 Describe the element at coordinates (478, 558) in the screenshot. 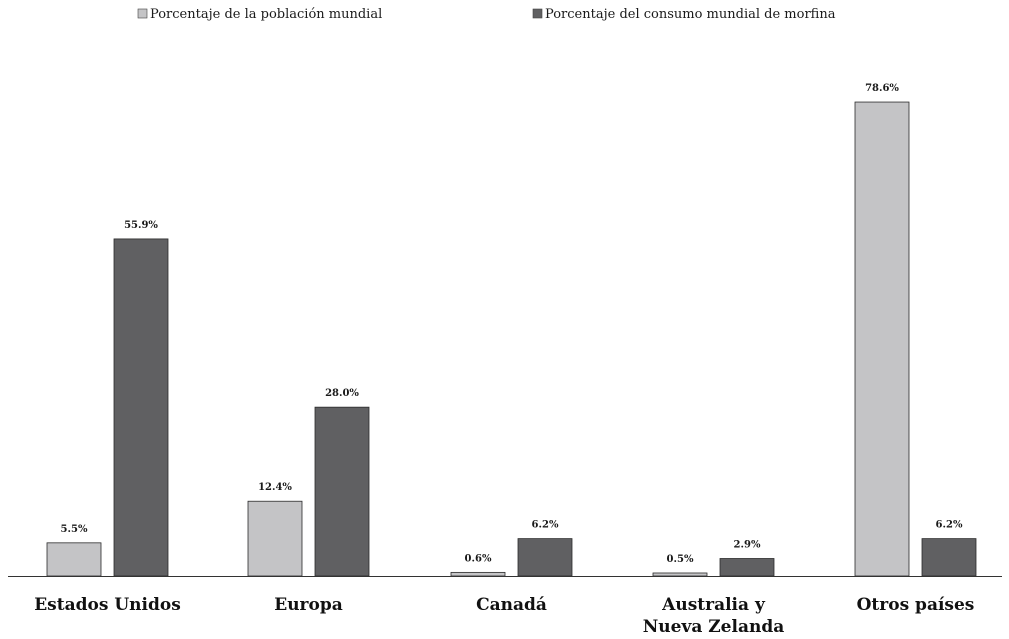

I see `data-label-series1-cat3: 0.6%` at that location.